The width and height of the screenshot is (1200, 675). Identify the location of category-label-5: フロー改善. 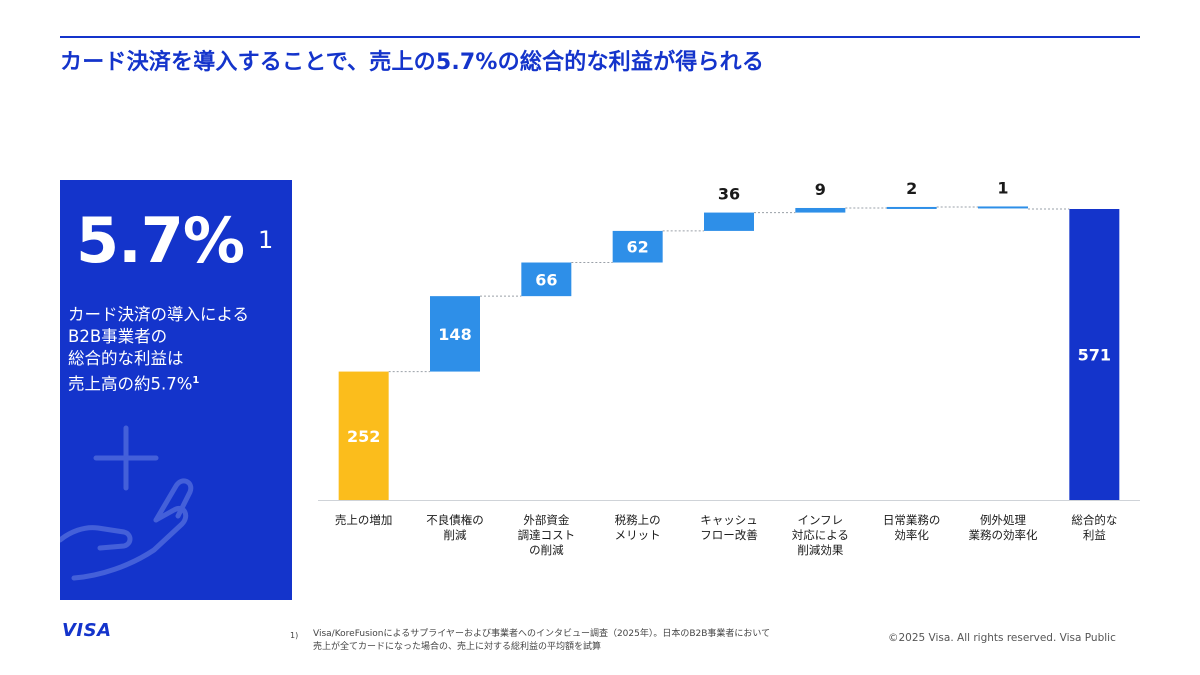
(729, 535).